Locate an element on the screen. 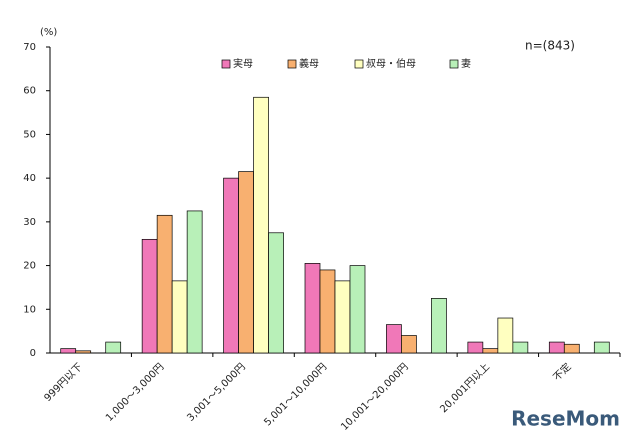 Image resolution: width=640 pixels, height=446 pixels. x-tick-label: 5,001～10,000円 is located at coordinates (295, 394).